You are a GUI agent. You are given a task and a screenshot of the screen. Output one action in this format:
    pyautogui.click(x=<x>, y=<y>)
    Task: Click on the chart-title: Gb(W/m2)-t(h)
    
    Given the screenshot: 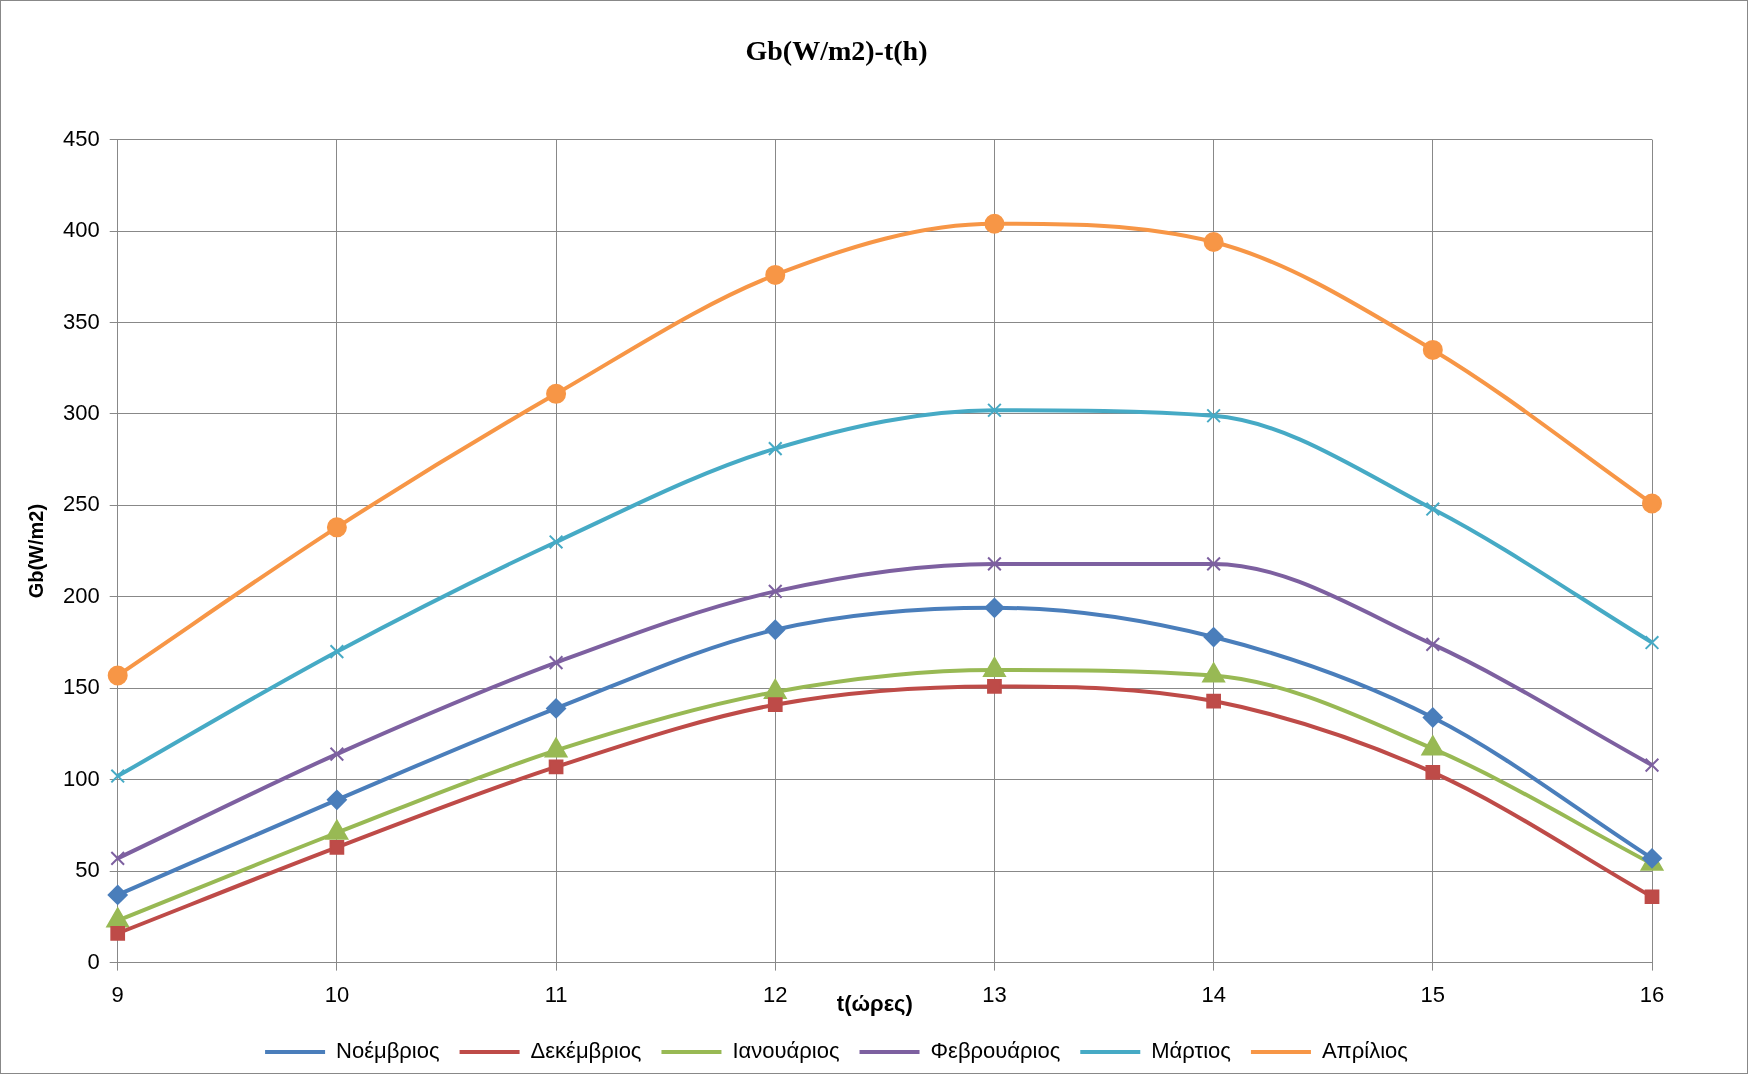 What is the action you would take?
    pyautogui.click(x=836, y=51)
    